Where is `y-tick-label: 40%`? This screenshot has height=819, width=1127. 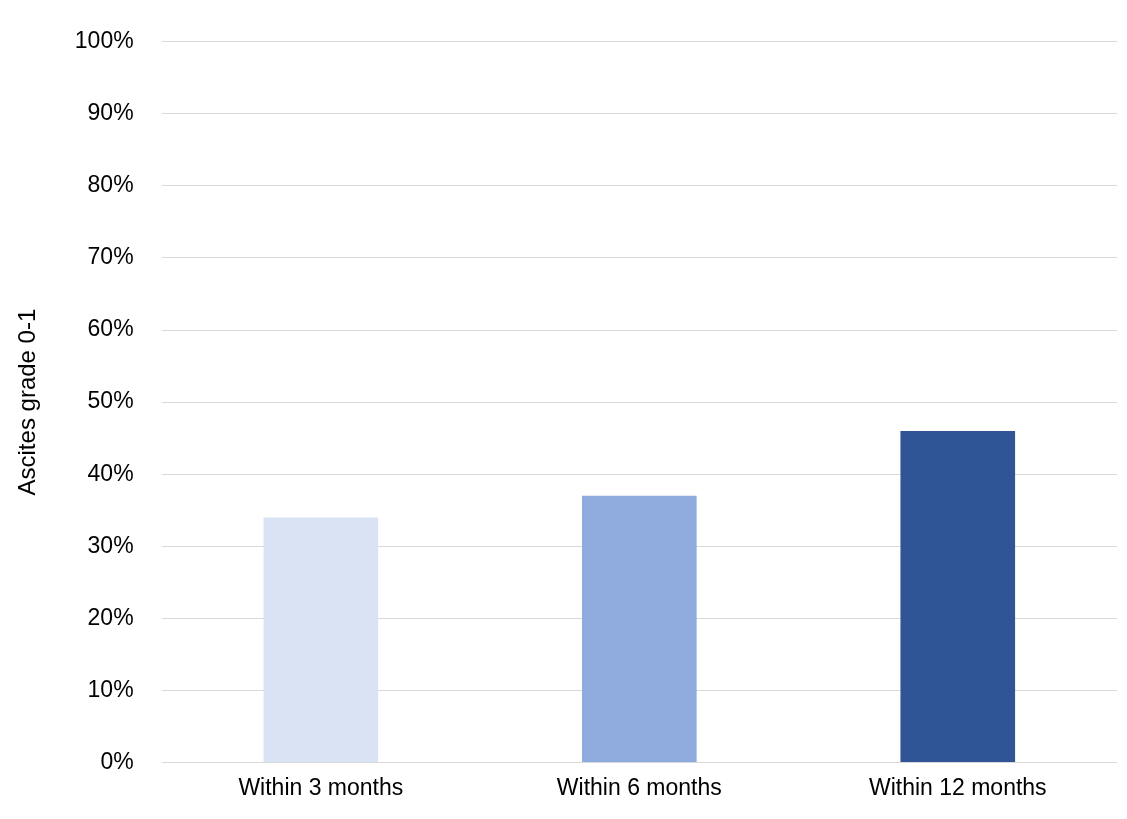 y-tick-label: 40% is located at coordinates (110, 472).